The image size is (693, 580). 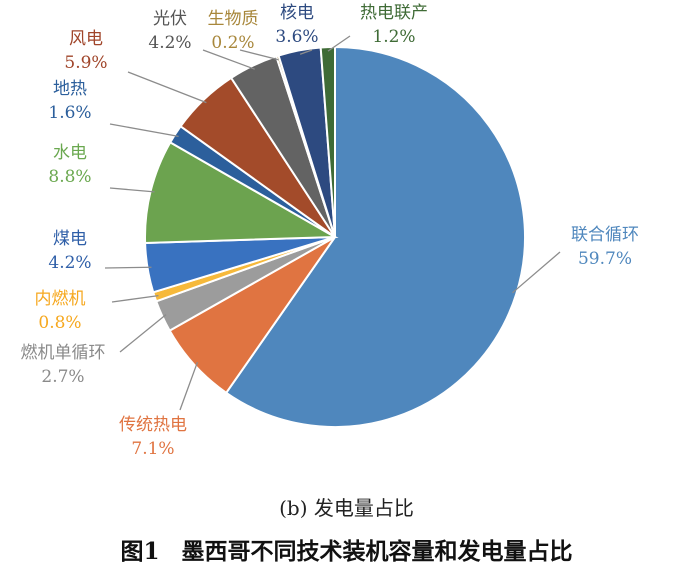 I want to click on slice-label: 联合循环, so click(x=605, y=235).